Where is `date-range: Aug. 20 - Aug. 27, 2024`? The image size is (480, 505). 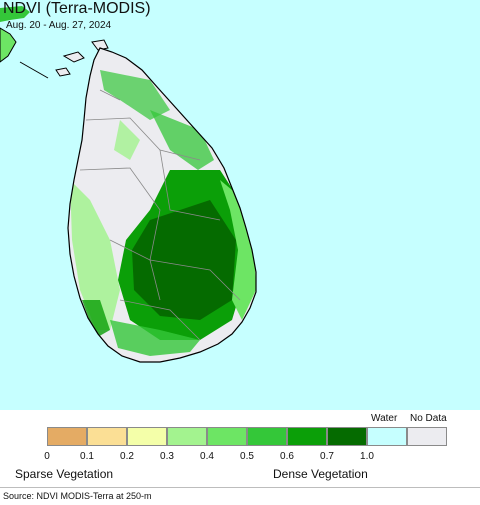 date-range: Aug. 20 - Aug. 27, 2024 is located at coordinates (59, 25).